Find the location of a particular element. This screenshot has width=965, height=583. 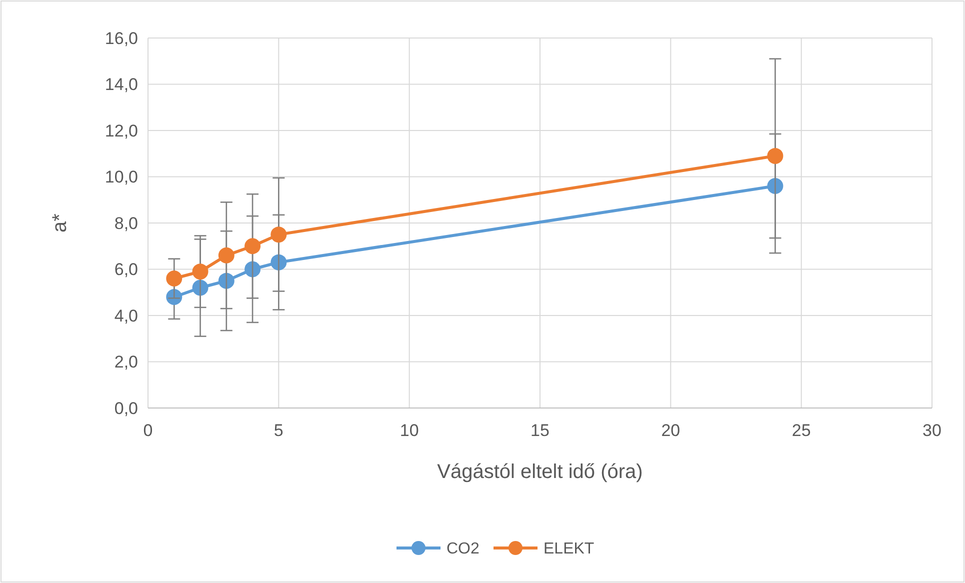

y-tick-label: 8,0 is located at coordinates (126, 223).